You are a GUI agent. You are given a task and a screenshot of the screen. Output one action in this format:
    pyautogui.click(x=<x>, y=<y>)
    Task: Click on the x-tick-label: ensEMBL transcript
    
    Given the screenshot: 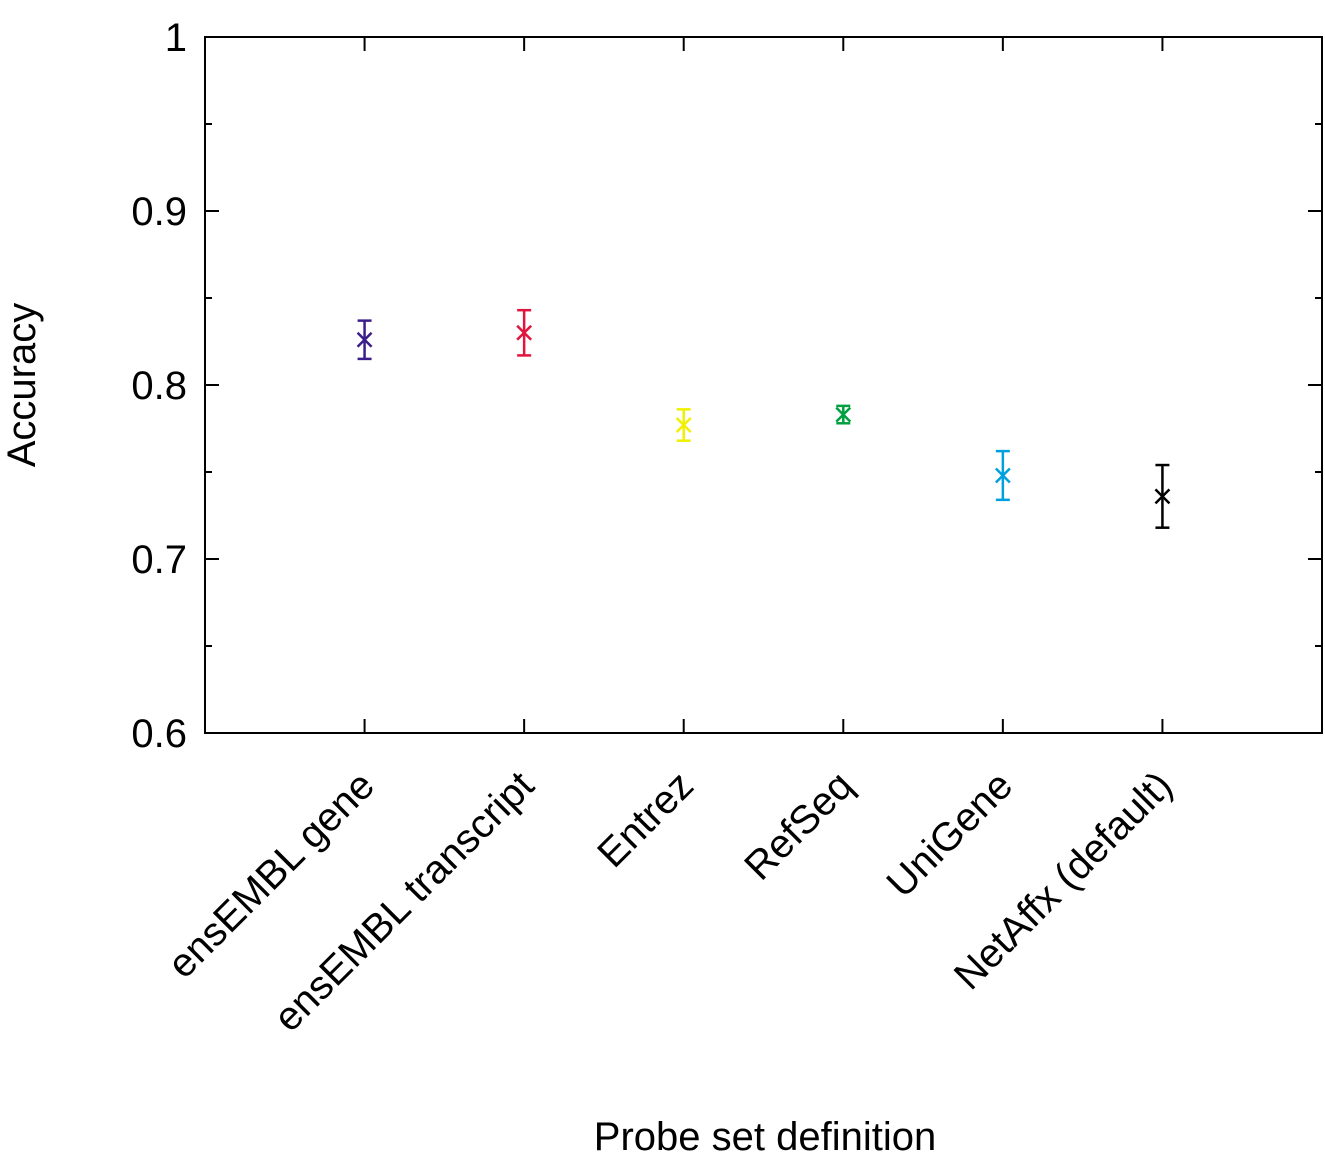 What is the action you would take?
    pyautogui.click(x=404, y=901)
    